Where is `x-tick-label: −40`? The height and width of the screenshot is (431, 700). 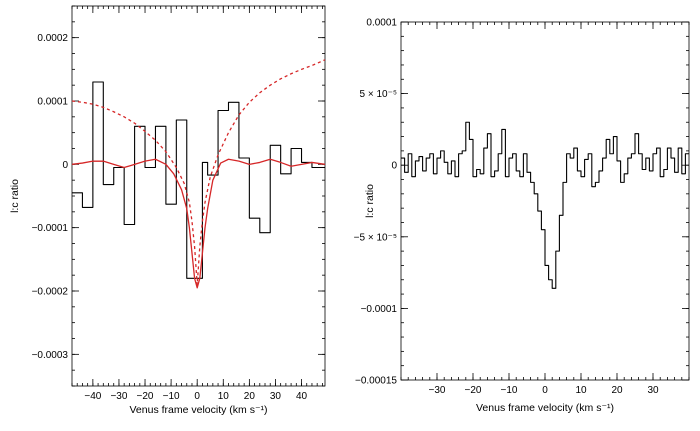 x-tick-label: −40 is located at coordinates (92, 396).